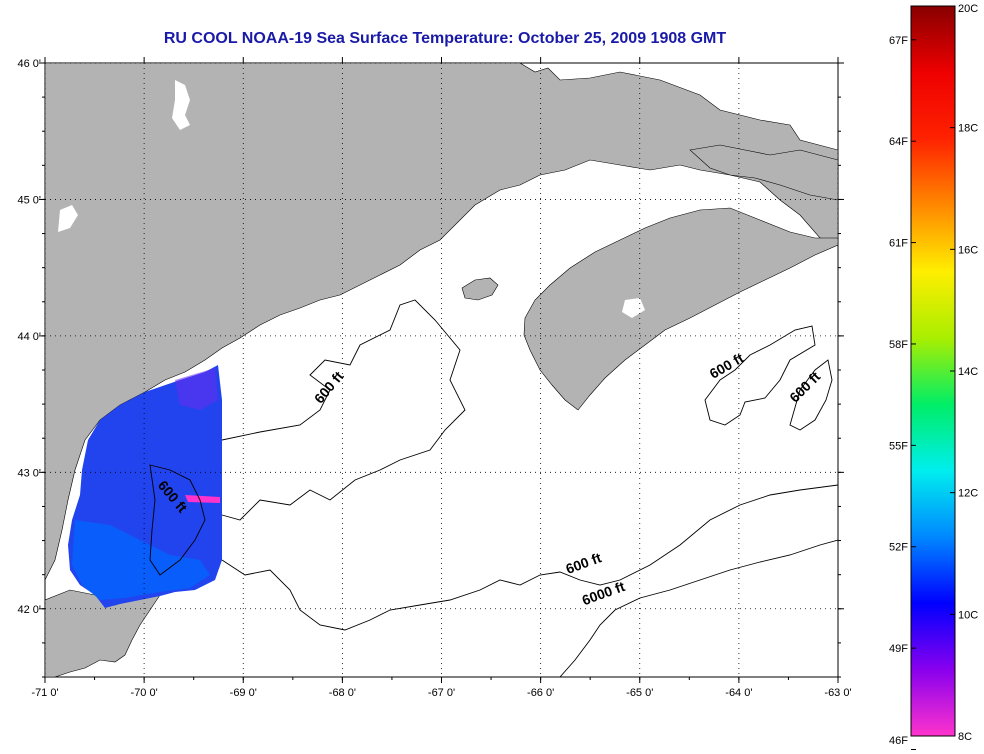 Image resolution: width=984 pixels, height=754 pixels. I want to click on lon-label: -63 0', so click(837, 693).